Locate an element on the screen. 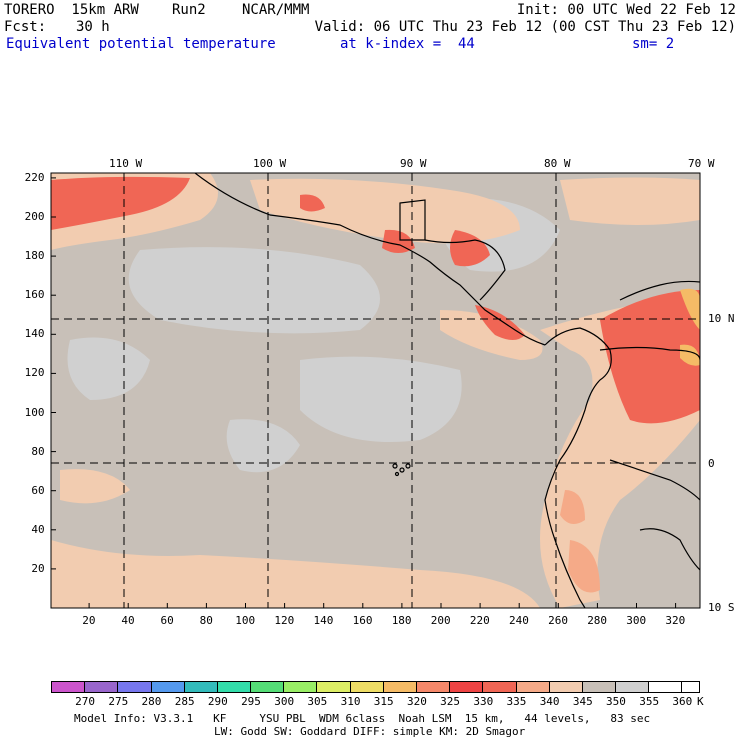 This screenshot has height=740, width=740. x-tick-label: 100 is located at coordinates (245, 620).